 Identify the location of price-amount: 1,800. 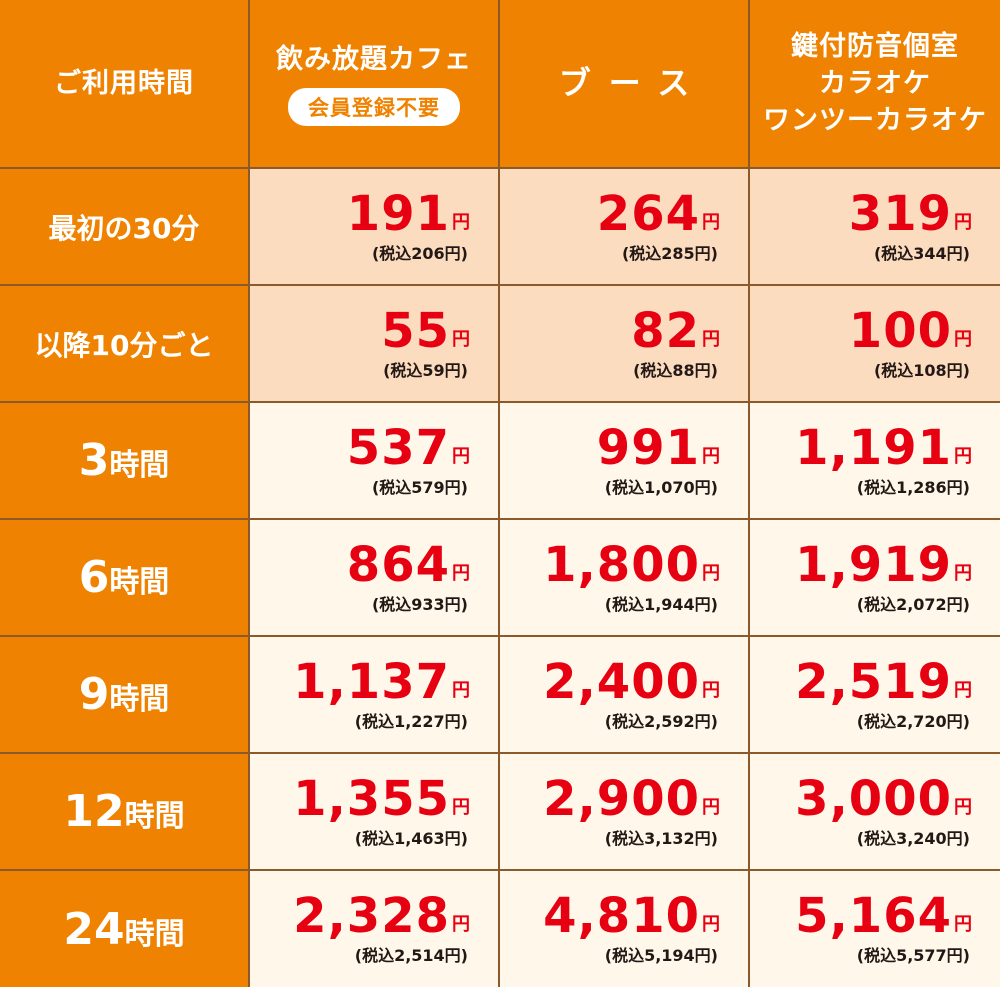
(621, 564).